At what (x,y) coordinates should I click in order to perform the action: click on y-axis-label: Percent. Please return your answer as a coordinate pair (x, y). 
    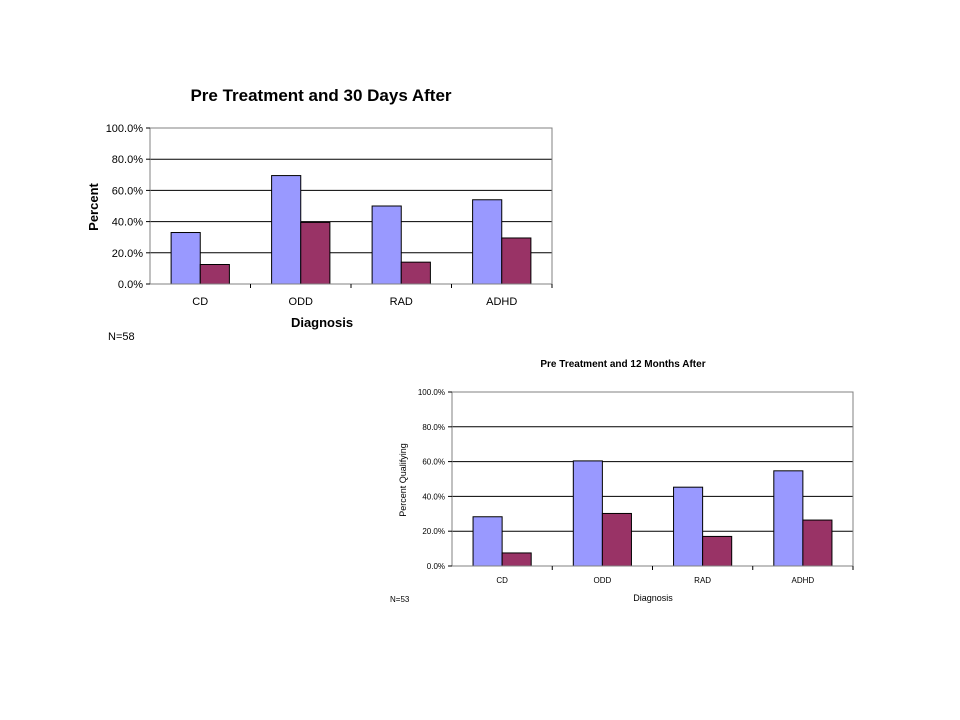
    Looking at the image, I should click on (93, 206).